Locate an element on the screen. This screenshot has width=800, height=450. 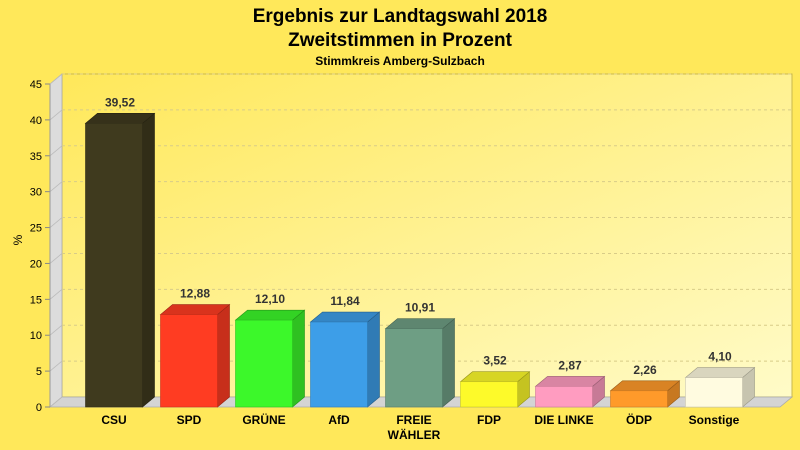
bar-grüne: 12,10 GRÜNE is located at coordinates (270, 359).